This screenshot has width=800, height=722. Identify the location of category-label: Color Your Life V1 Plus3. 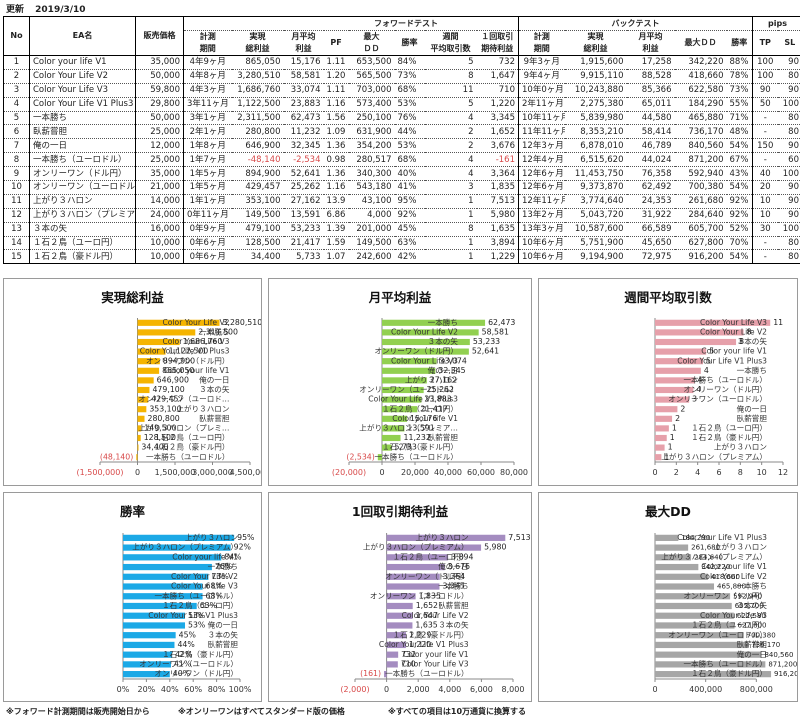
(722, 360).